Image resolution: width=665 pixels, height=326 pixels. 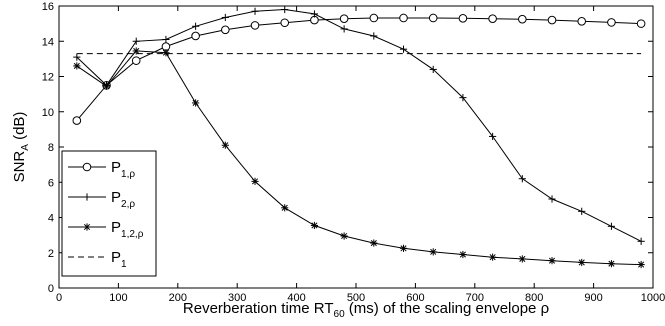 What do you see at coordinates (48, 42) in the screenshot?
I see `y-tick-label: 14` at bounding box center [48, 42].